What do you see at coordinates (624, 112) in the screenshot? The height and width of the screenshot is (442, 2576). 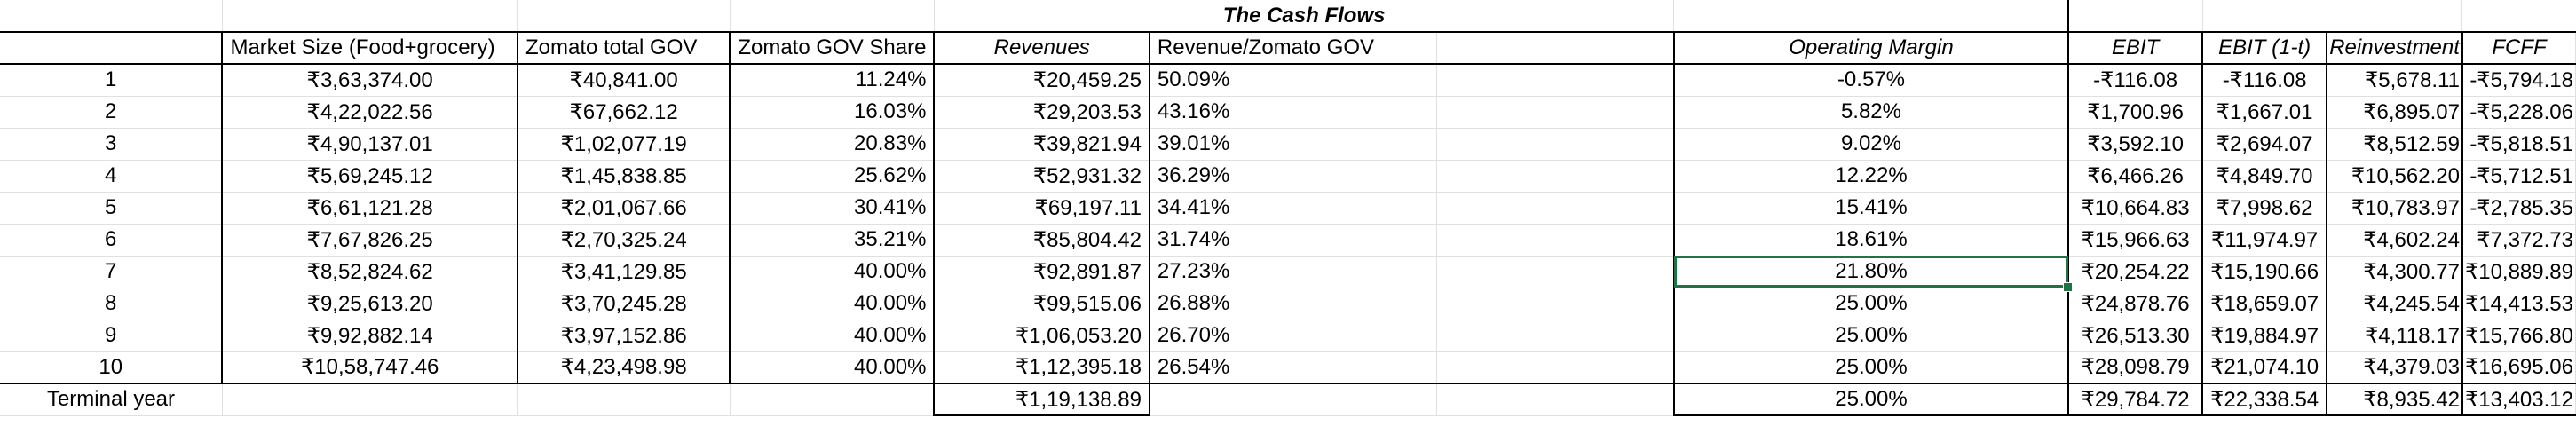 I see `zomato-gov-cell: ₹67,662.12` at bounding box center [624, 112].